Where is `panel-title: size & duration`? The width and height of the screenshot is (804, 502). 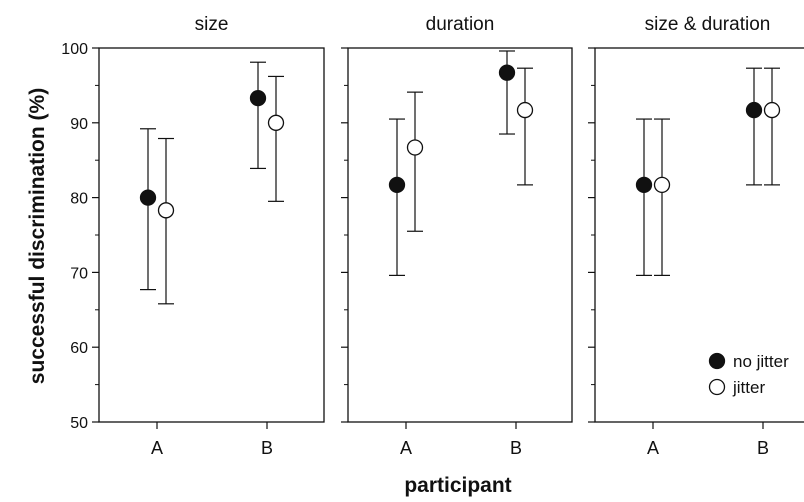 panel-title: size & duration is located at coordinates (708, 24).